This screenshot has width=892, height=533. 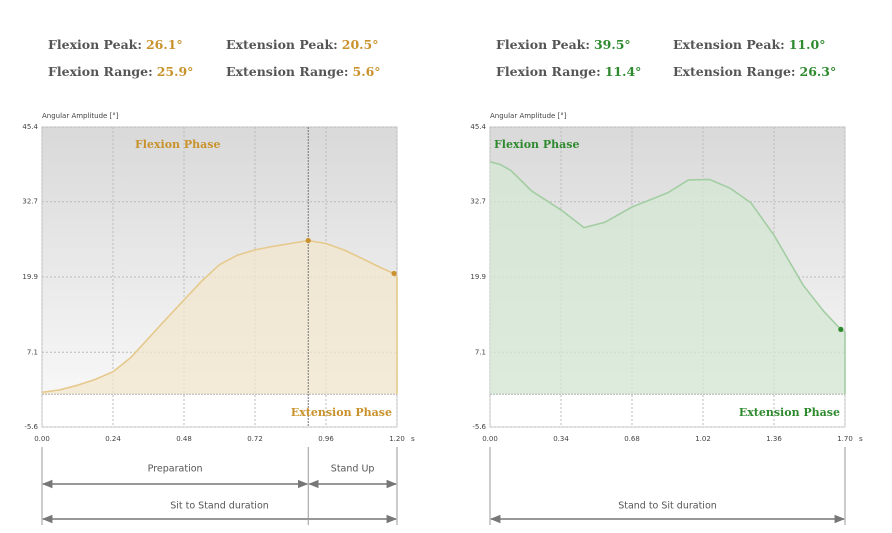 What do you see at coordinates (807, 44) in the screenshot?
I see `stat-value: 11.0°` at bounding box center [807, 44].